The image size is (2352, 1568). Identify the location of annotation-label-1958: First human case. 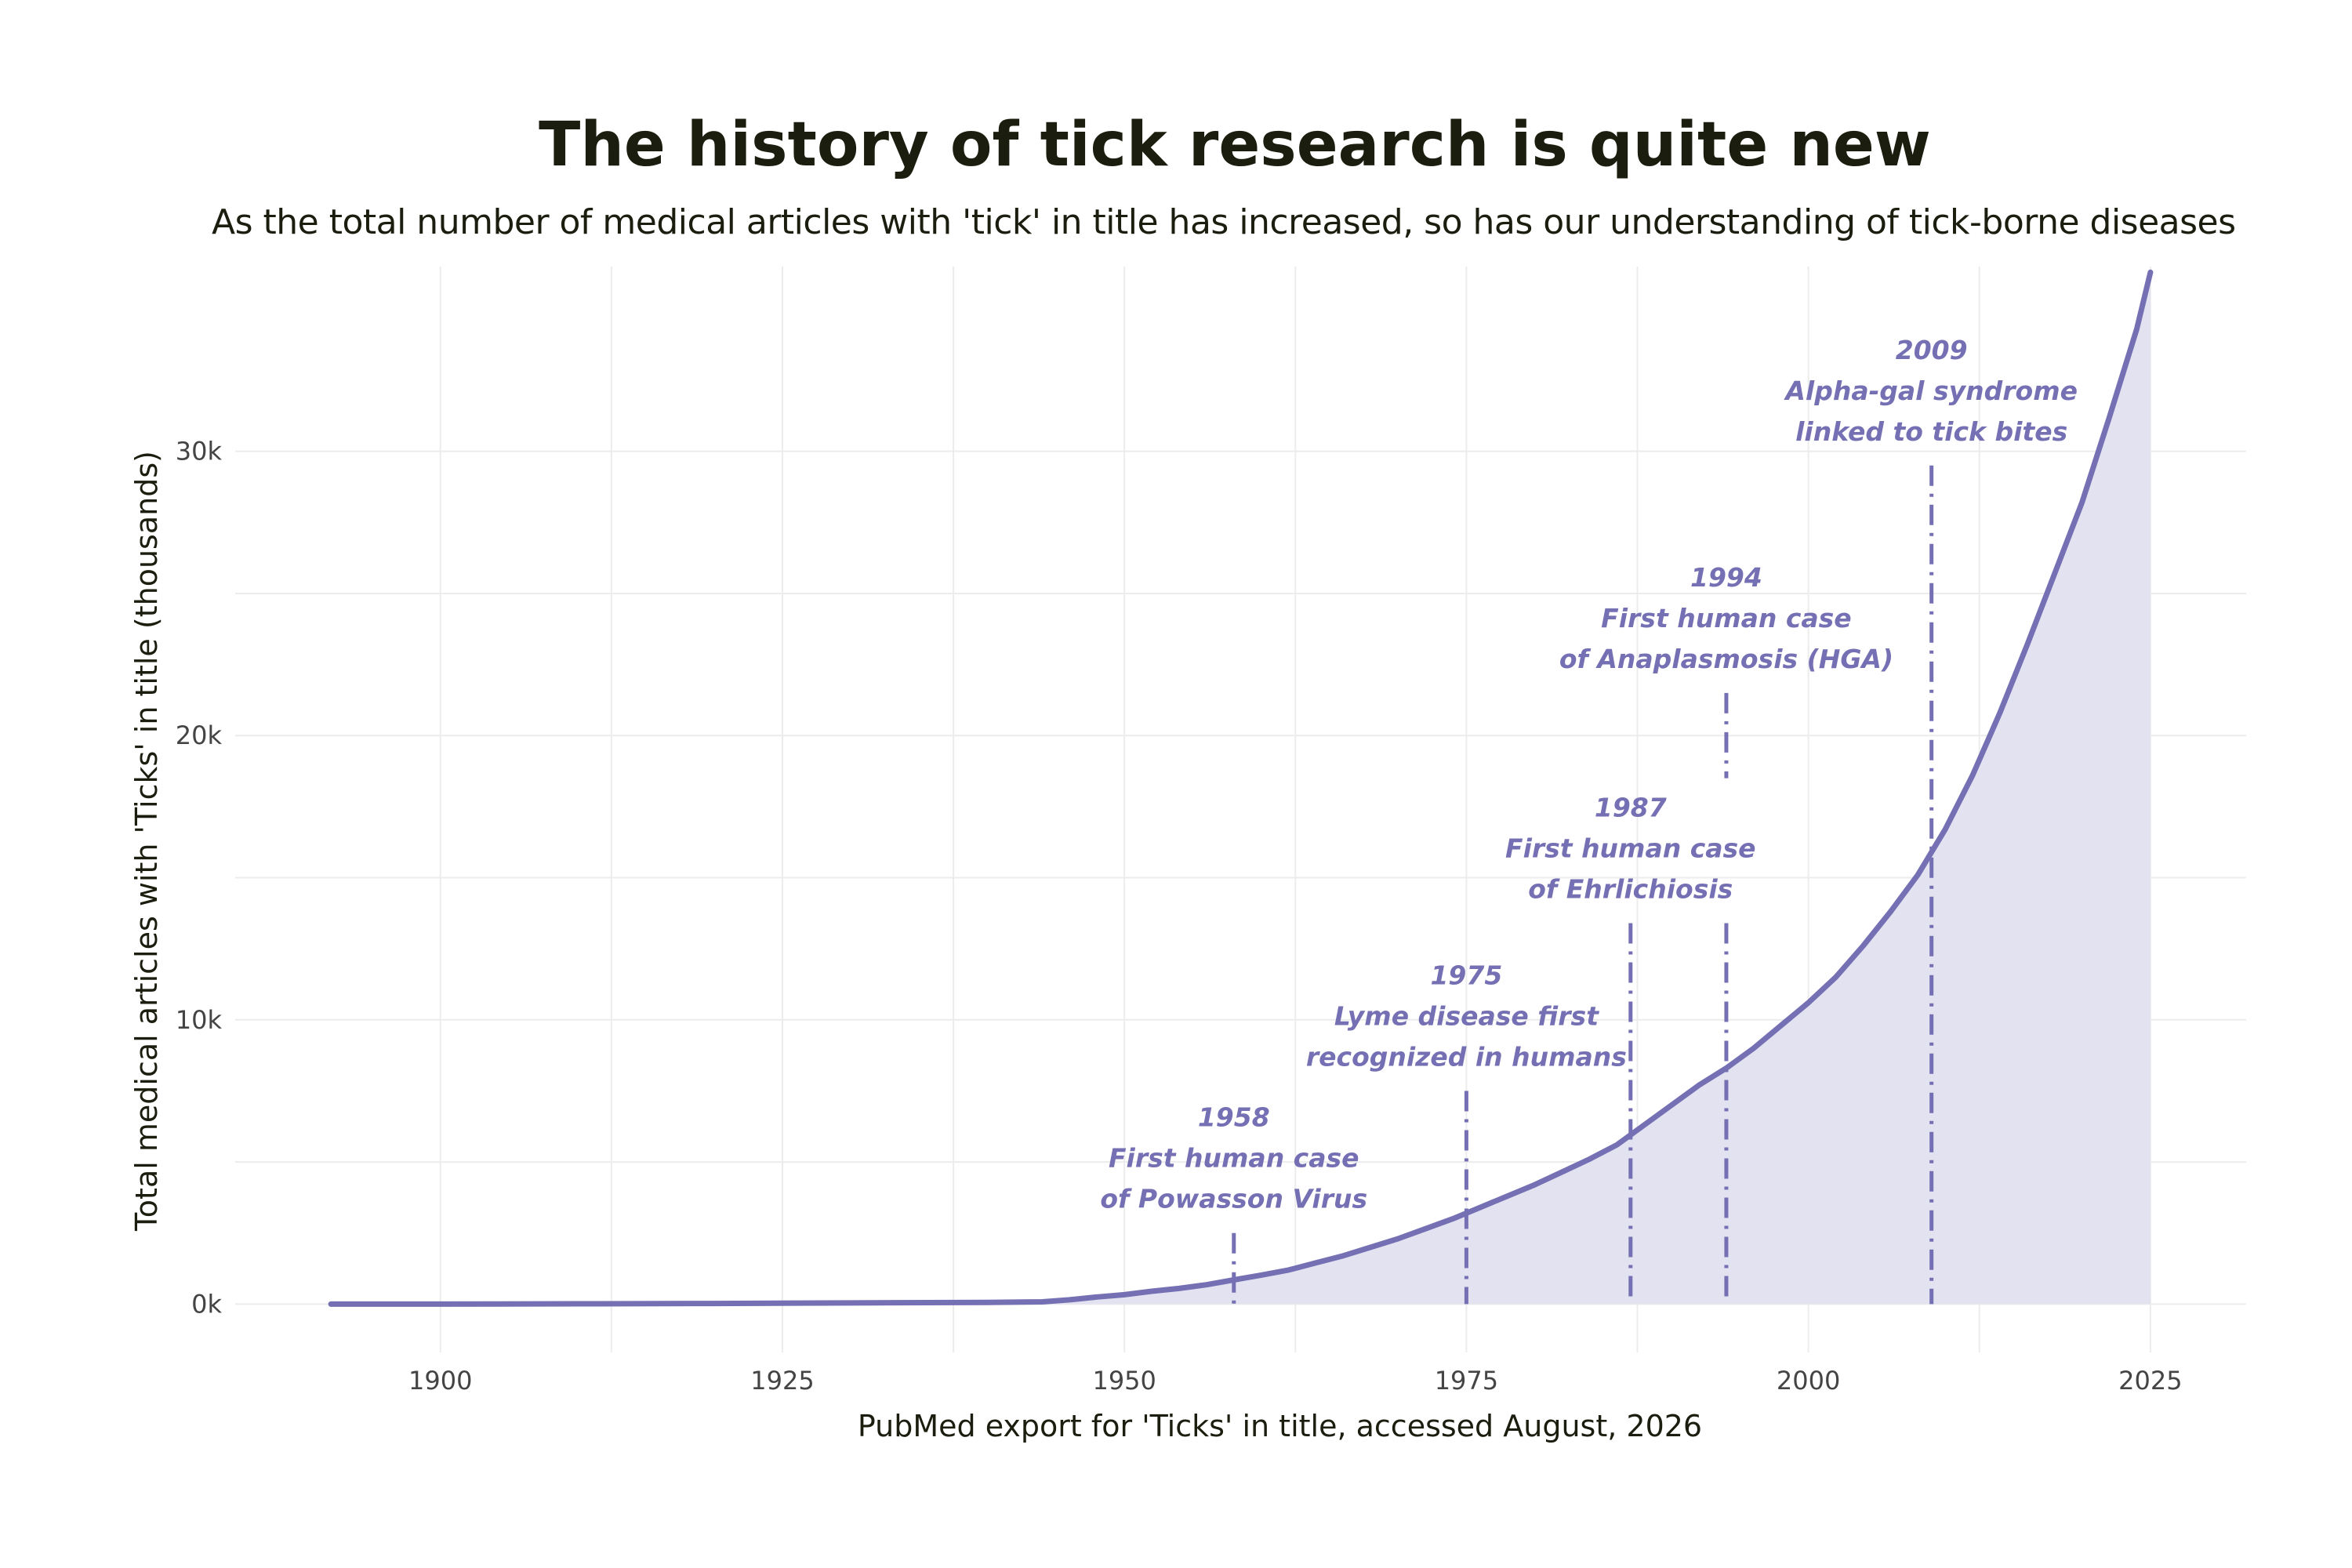
(1234, 1158).